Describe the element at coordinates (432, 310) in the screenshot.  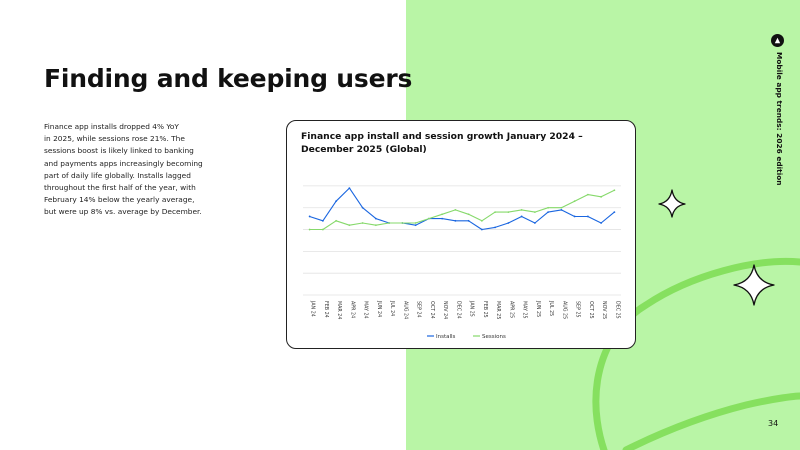
I see `x-tick-label: OCT 24` at that location.